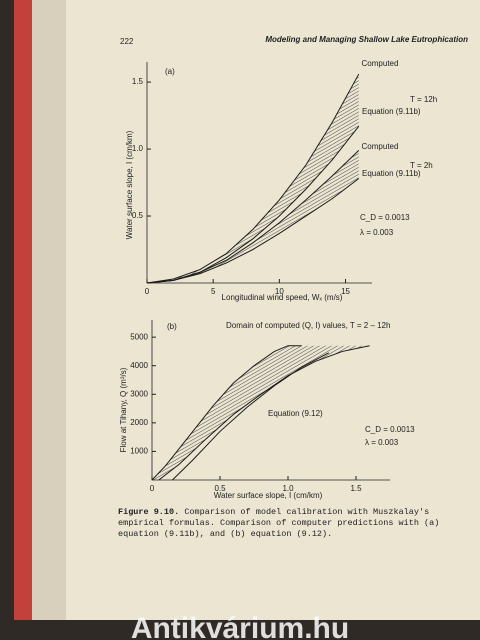 The height and width of the screenshot is (640, 480). I want to click on y-label: Water surface slope, I (cm/km), so click(129, 184).